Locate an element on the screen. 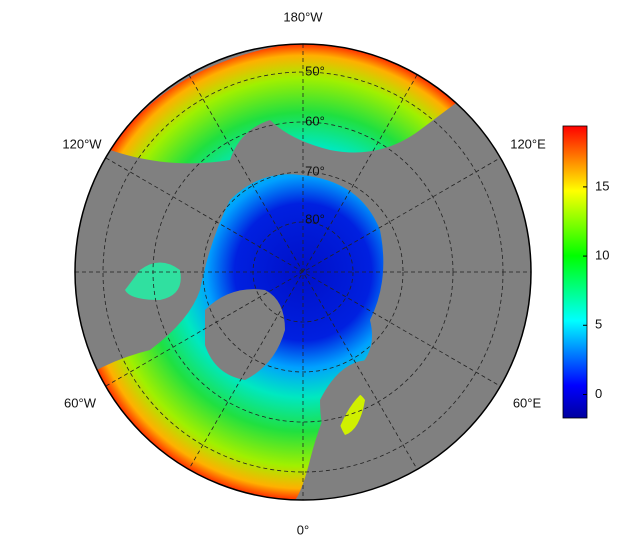  lat-label: 70° is located at coordinates (315, 170).